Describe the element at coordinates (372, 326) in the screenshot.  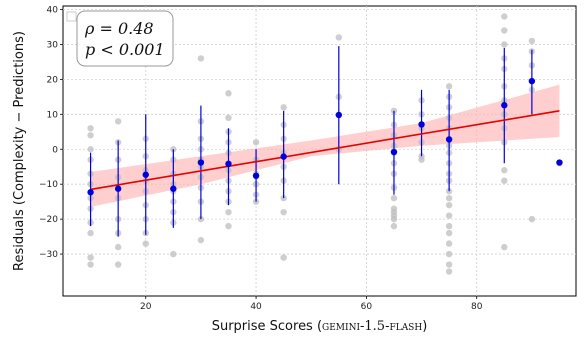
I see `x-axis-title-model: gemini-1.5-flash` at that location.